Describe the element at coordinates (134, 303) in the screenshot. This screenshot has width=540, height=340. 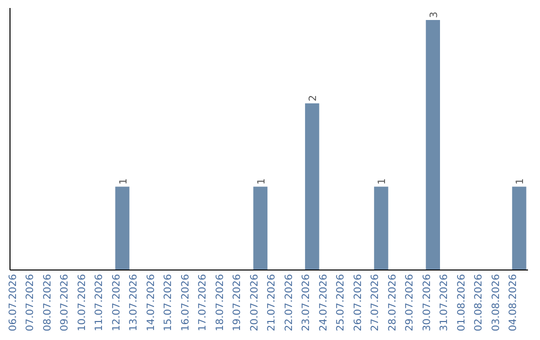
I see `x-tick-label: 13.07.2026` at that location.